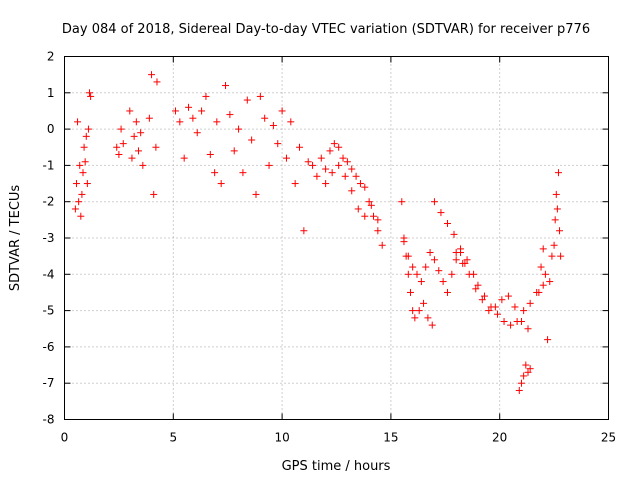  Describe the element at coordinates (49, 420) in the screenshot. I see `y-tick-label: -8` at that location.